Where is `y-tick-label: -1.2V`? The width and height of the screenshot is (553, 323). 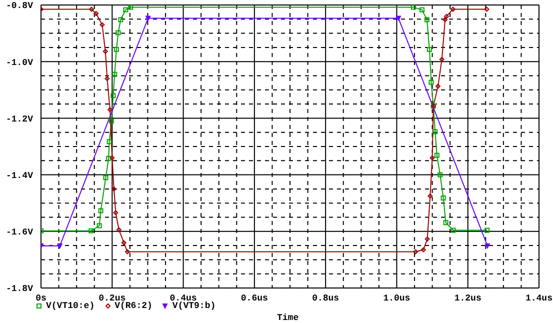 y-tick-label: -1.2V is located at coordinates (20, 119).